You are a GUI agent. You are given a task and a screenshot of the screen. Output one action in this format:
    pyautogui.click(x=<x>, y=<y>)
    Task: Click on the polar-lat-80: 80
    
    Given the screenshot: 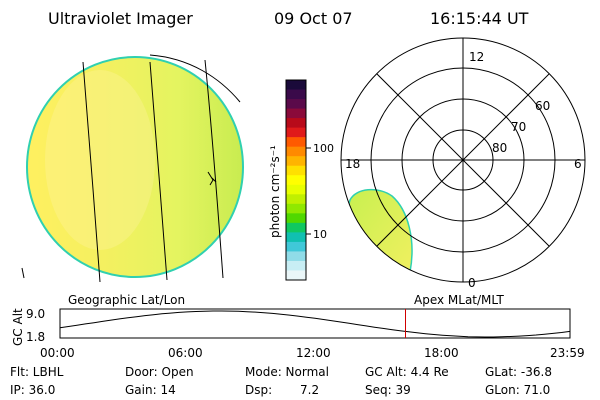 What is the action you would take?
    pyautogui.click(x=499, y=148)
    